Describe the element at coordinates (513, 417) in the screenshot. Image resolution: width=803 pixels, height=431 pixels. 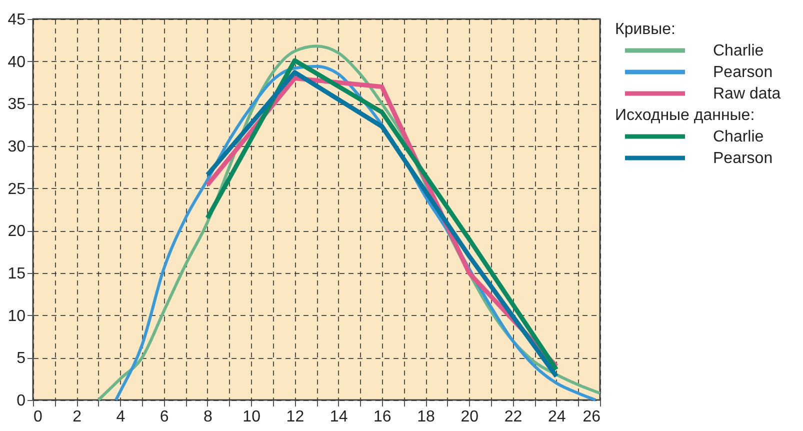
I see `x-tick-label: 22` at that location.